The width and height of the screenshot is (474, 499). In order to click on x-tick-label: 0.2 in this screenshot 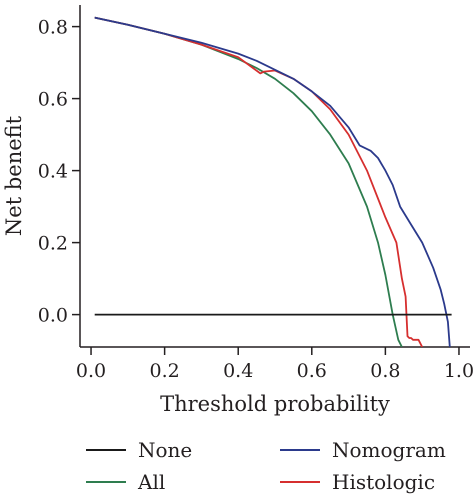, I will do `click(165, 371)`.